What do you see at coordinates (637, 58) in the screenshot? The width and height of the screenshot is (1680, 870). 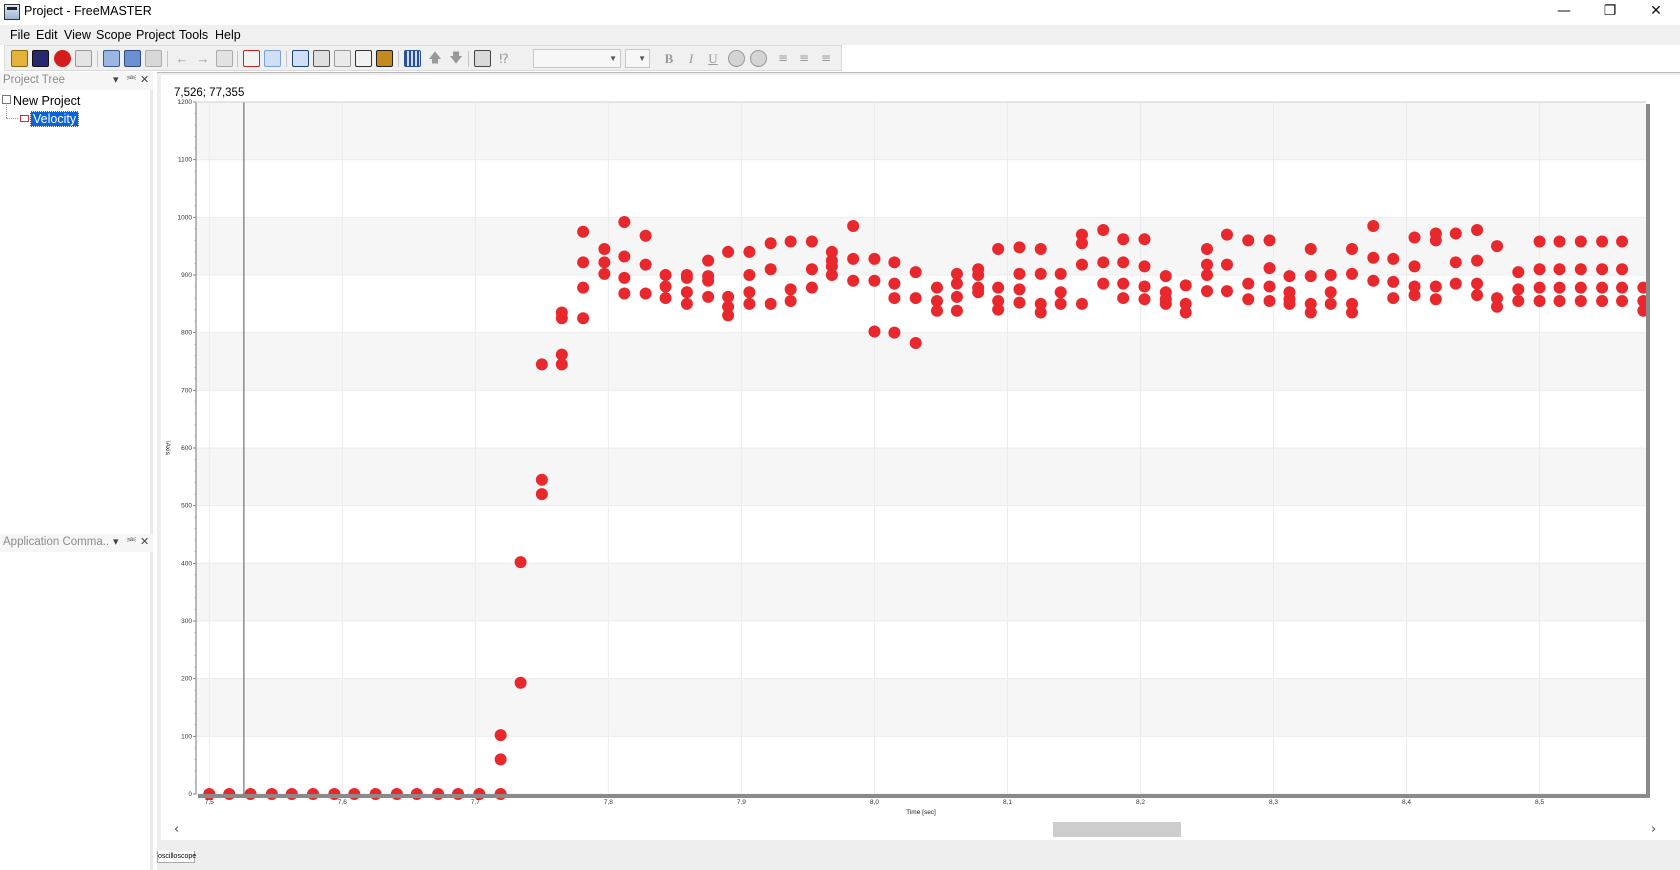 I see `size-combo: ▼` at bounding box center [637, 58].